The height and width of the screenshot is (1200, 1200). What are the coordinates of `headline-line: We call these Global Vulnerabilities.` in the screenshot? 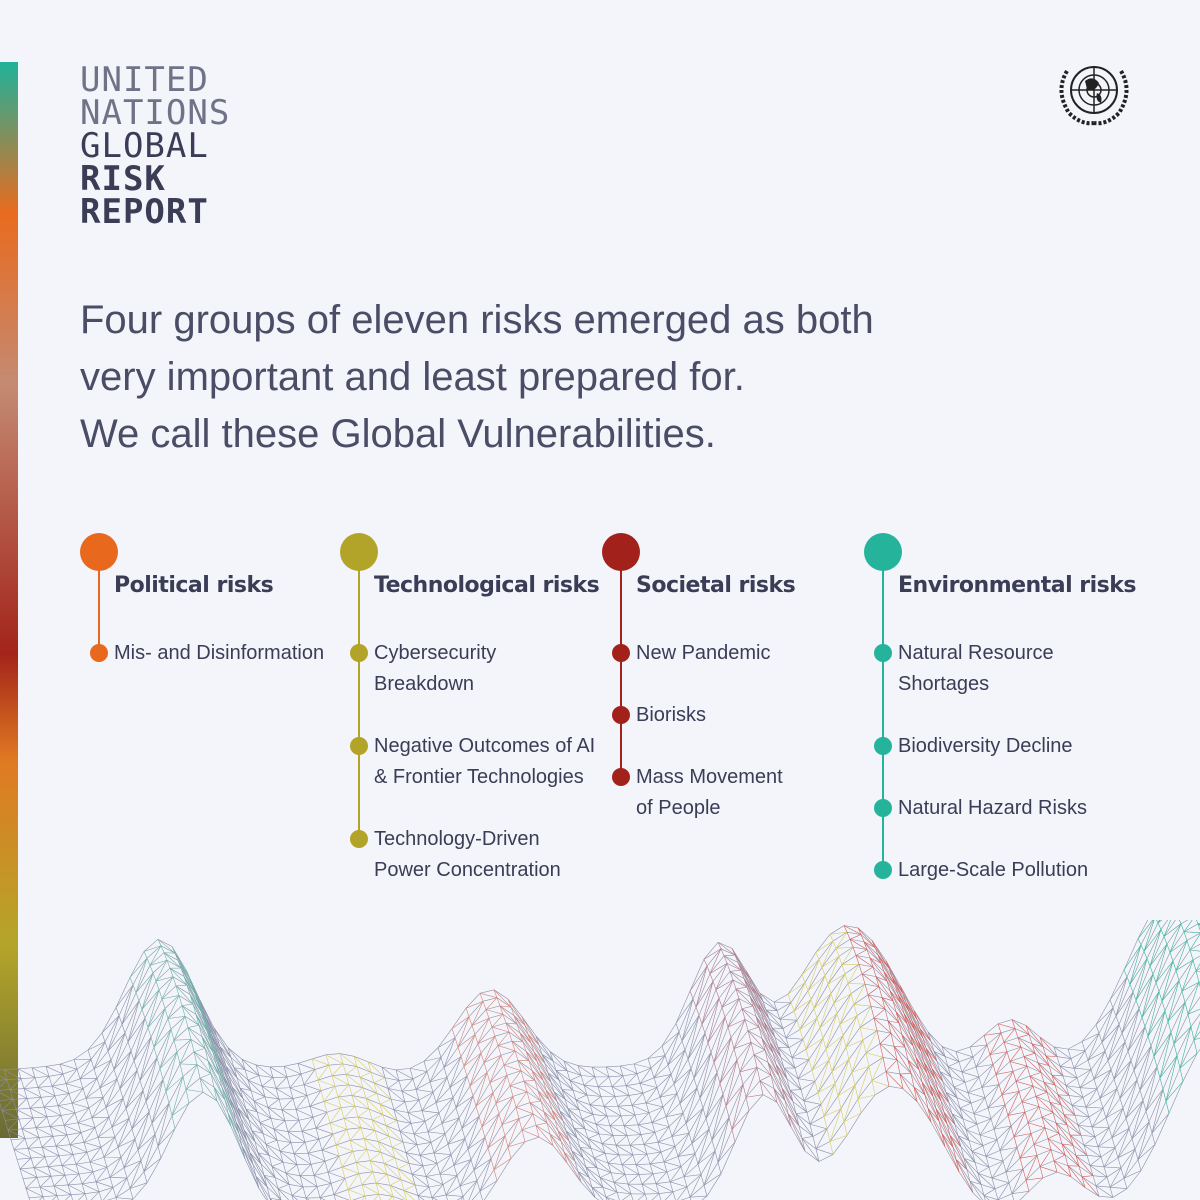 It's located at (398, 434).